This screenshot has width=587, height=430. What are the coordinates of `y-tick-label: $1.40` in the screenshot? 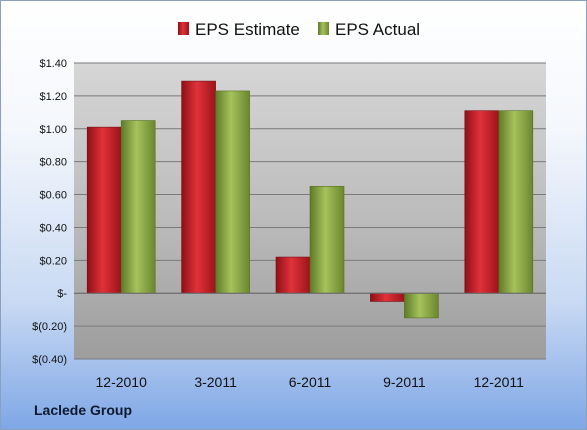 It's located at (53, 64).